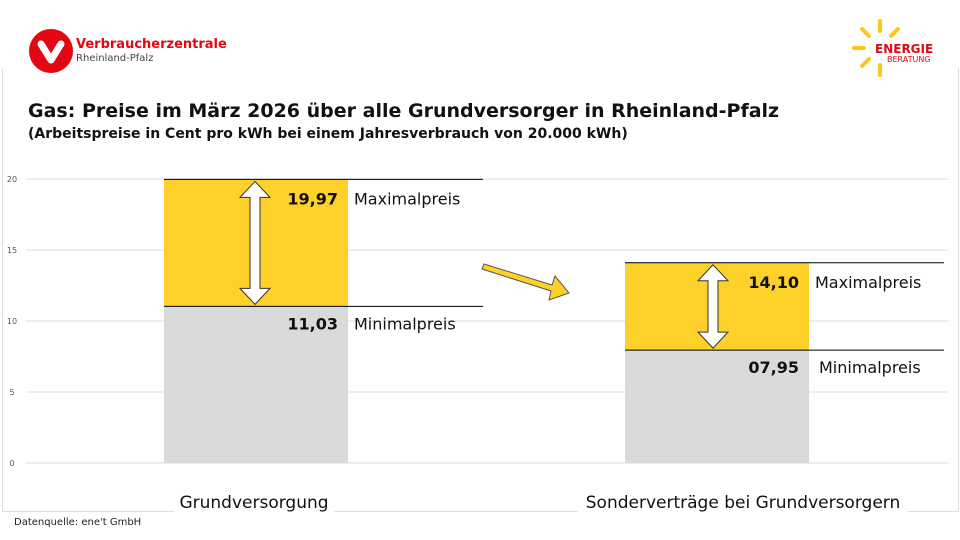 This screenshot has height=540, width=960. What do you see at coordinates (904, 49) in the screenshot?
I see `logo-energie: ENERGIE` at bounding box center [904, 49].